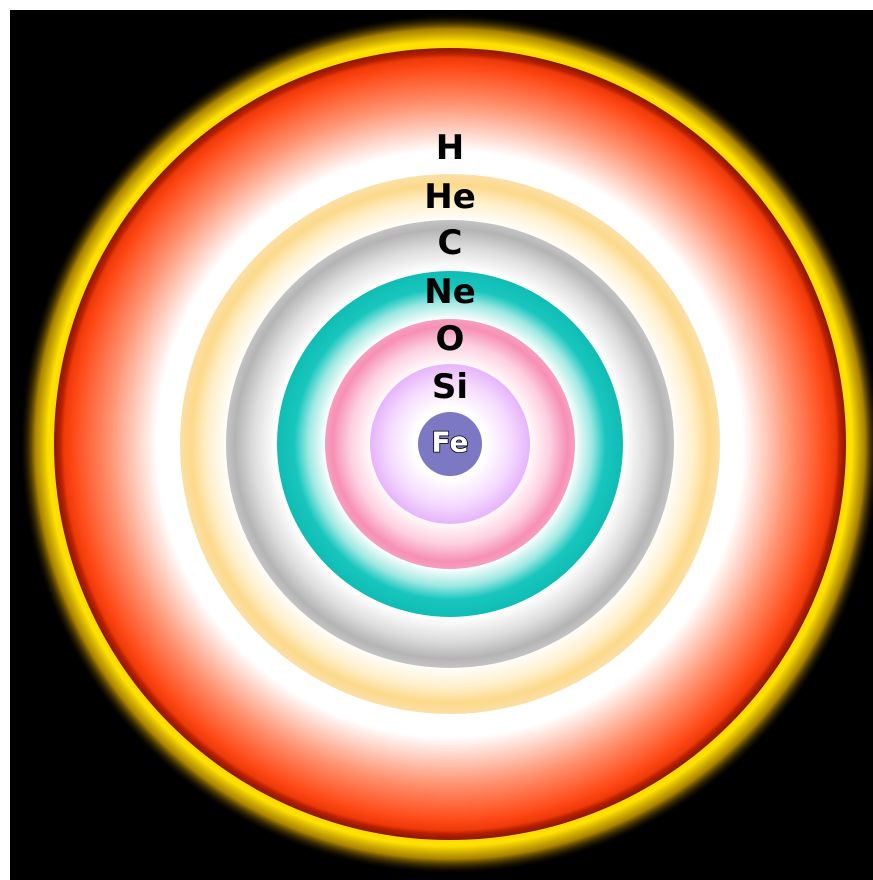 Image resolution: width=873 pixels, height=880 pixels. Describe the element at coordinates (450, 148) in the screenshot. I see `hydrogen-label: H` at that location.